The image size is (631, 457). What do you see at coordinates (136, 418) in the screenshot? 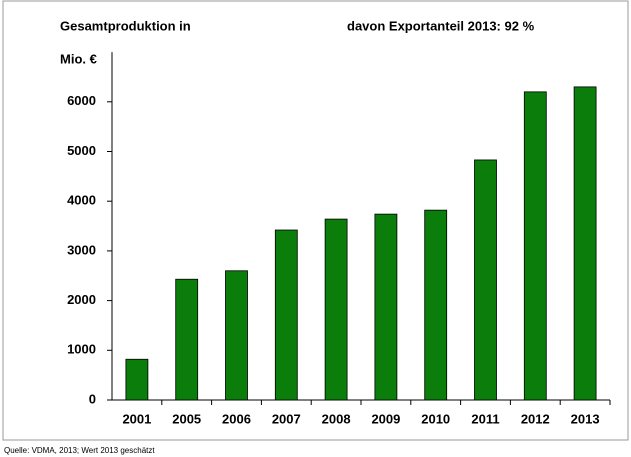
I see `x-tick-label: 2001` at bounding box center [136, 418].